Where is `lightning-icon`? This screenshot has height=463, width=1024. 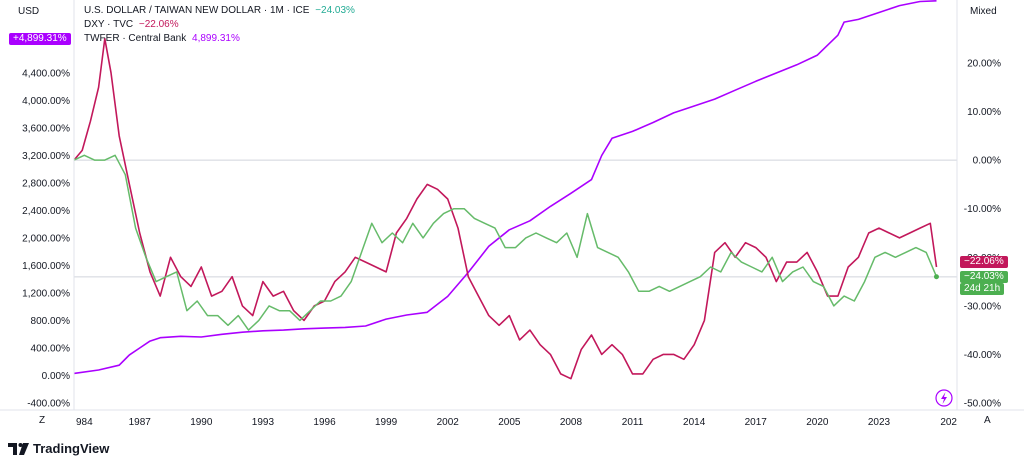 lightning-icon is located at coordinates (944, 398).